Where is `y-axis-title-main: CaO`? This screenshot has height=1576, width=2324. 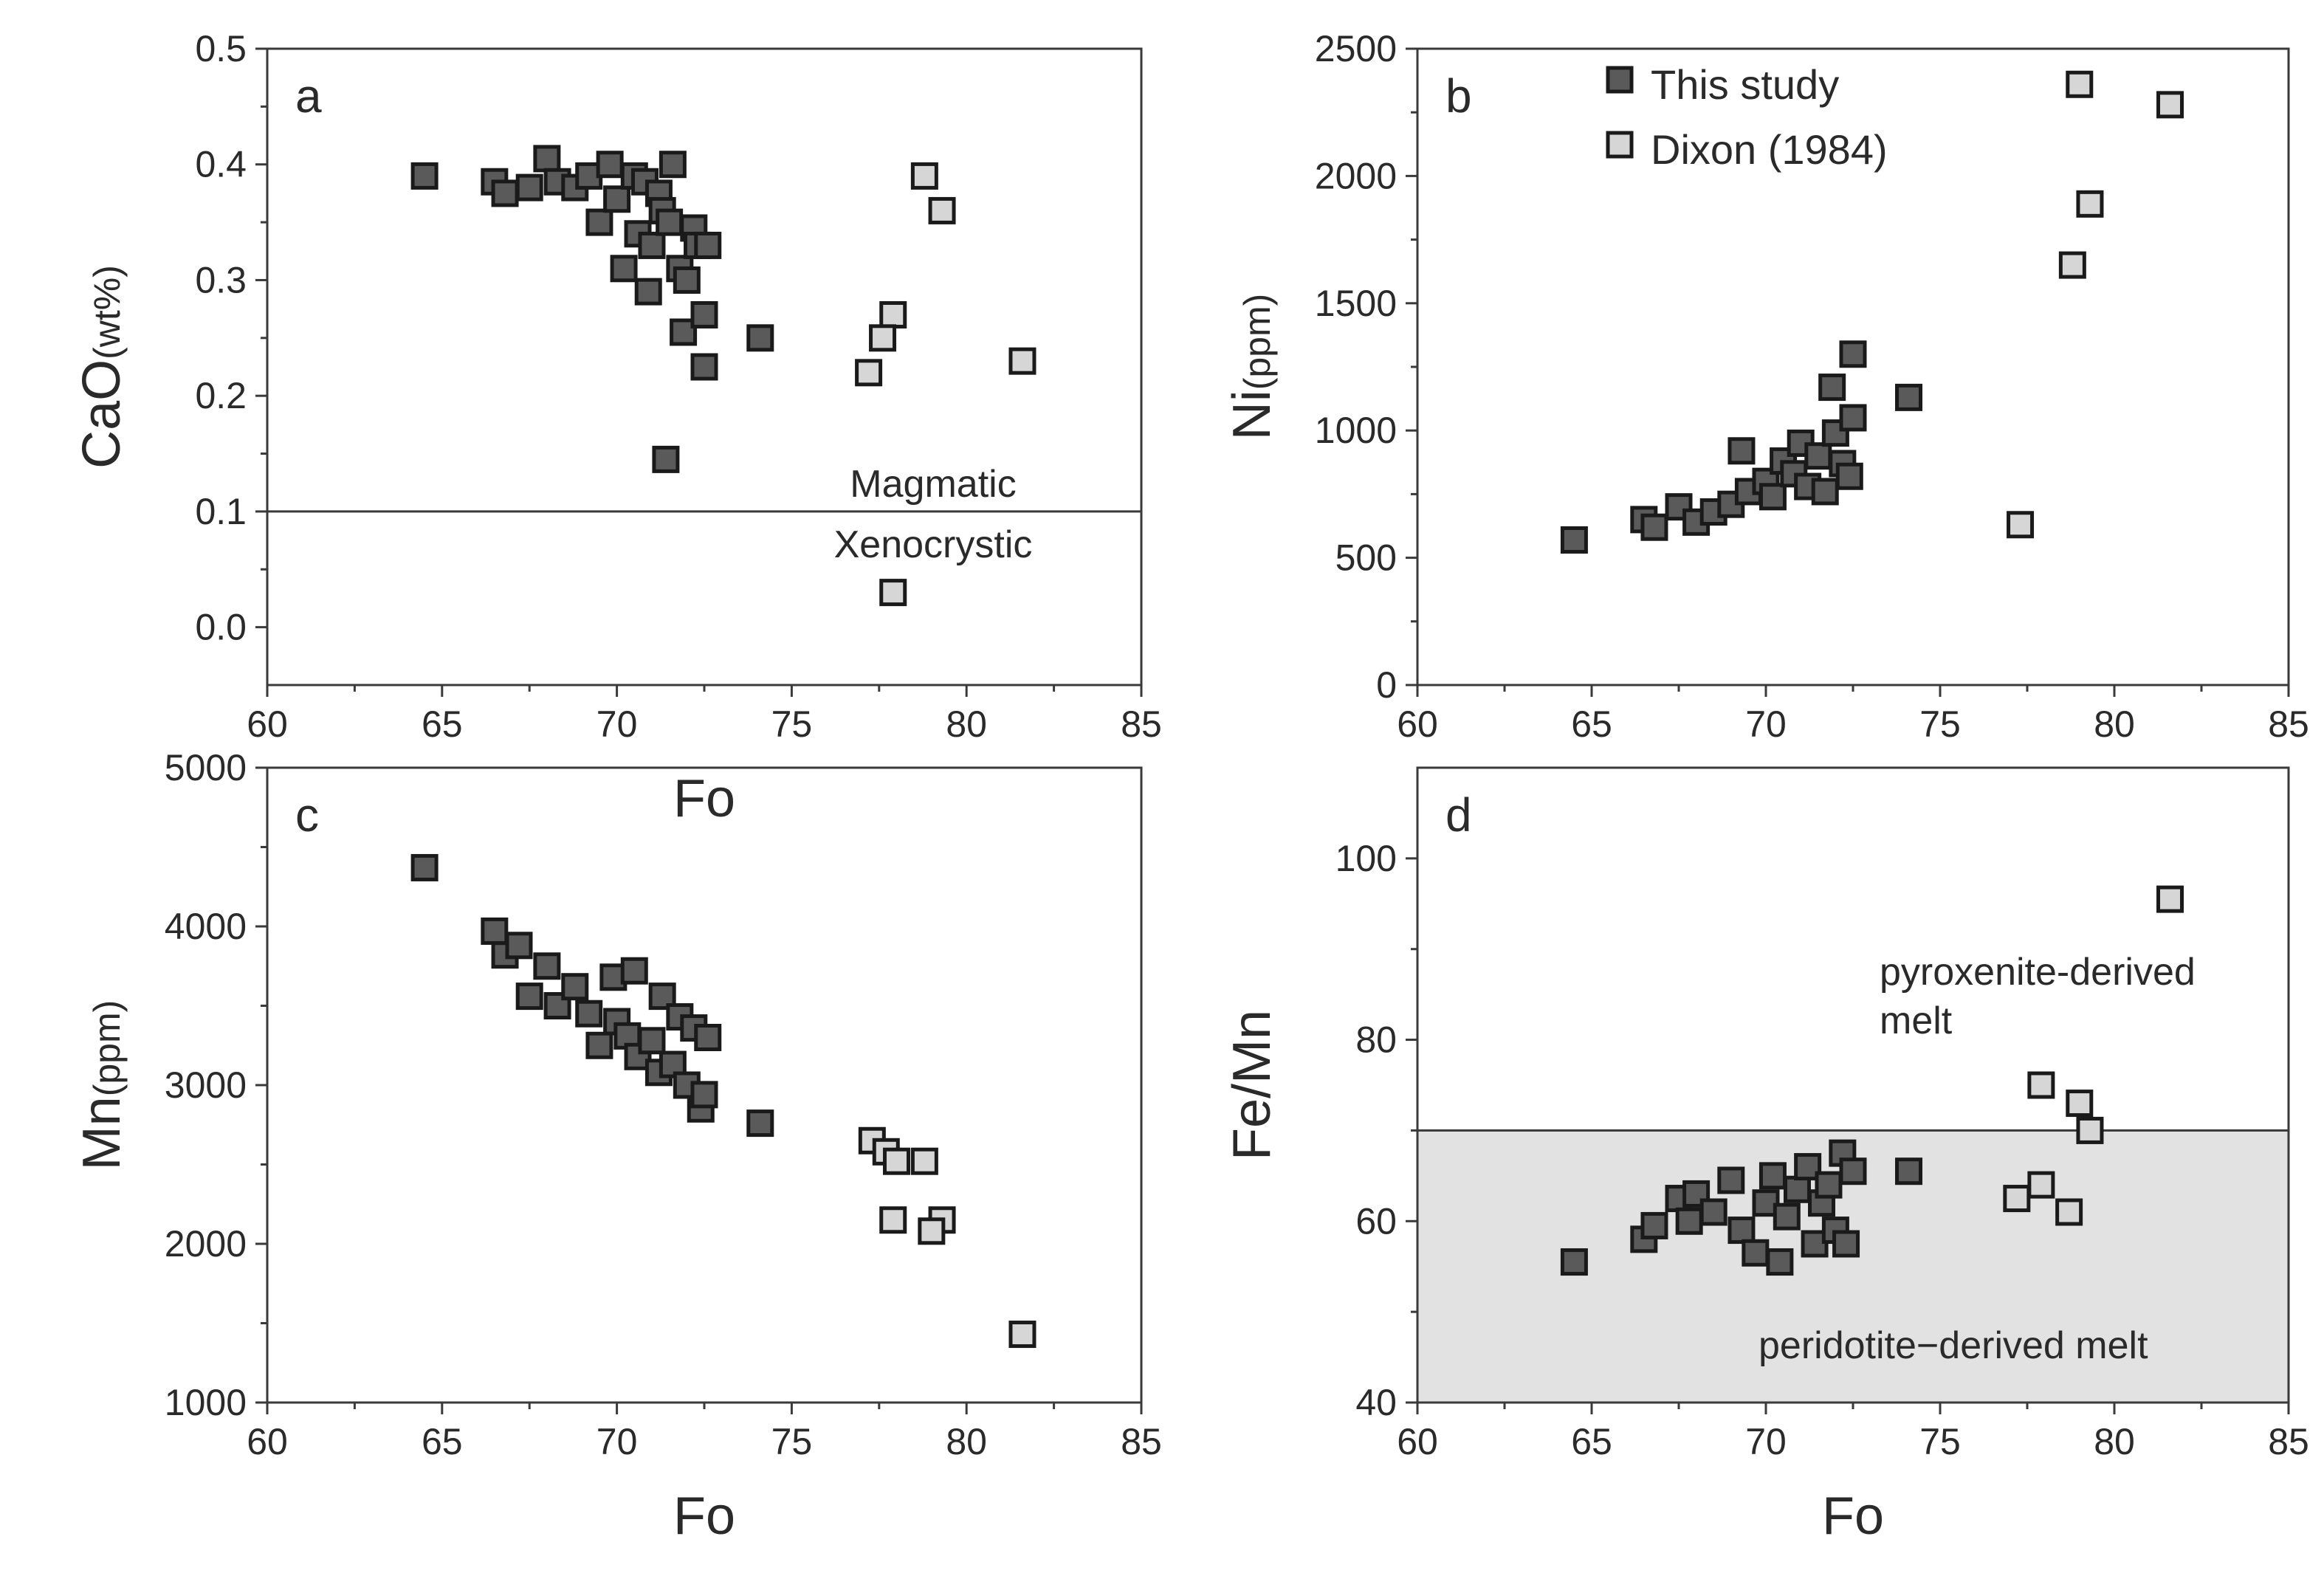
y-axis-title-main: CaO is located at coordinates (101, 414).